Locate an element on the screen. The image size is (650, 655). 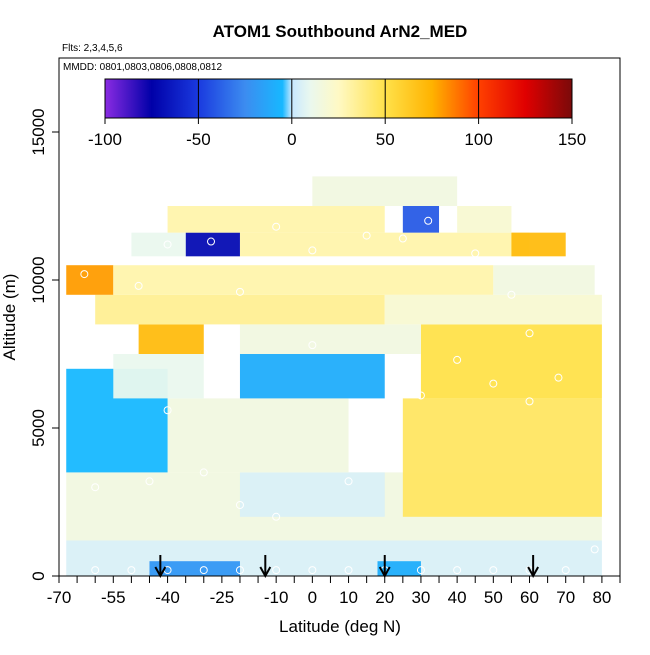
colorbar-tick-label: -100 is located at coordinates (105, 139).